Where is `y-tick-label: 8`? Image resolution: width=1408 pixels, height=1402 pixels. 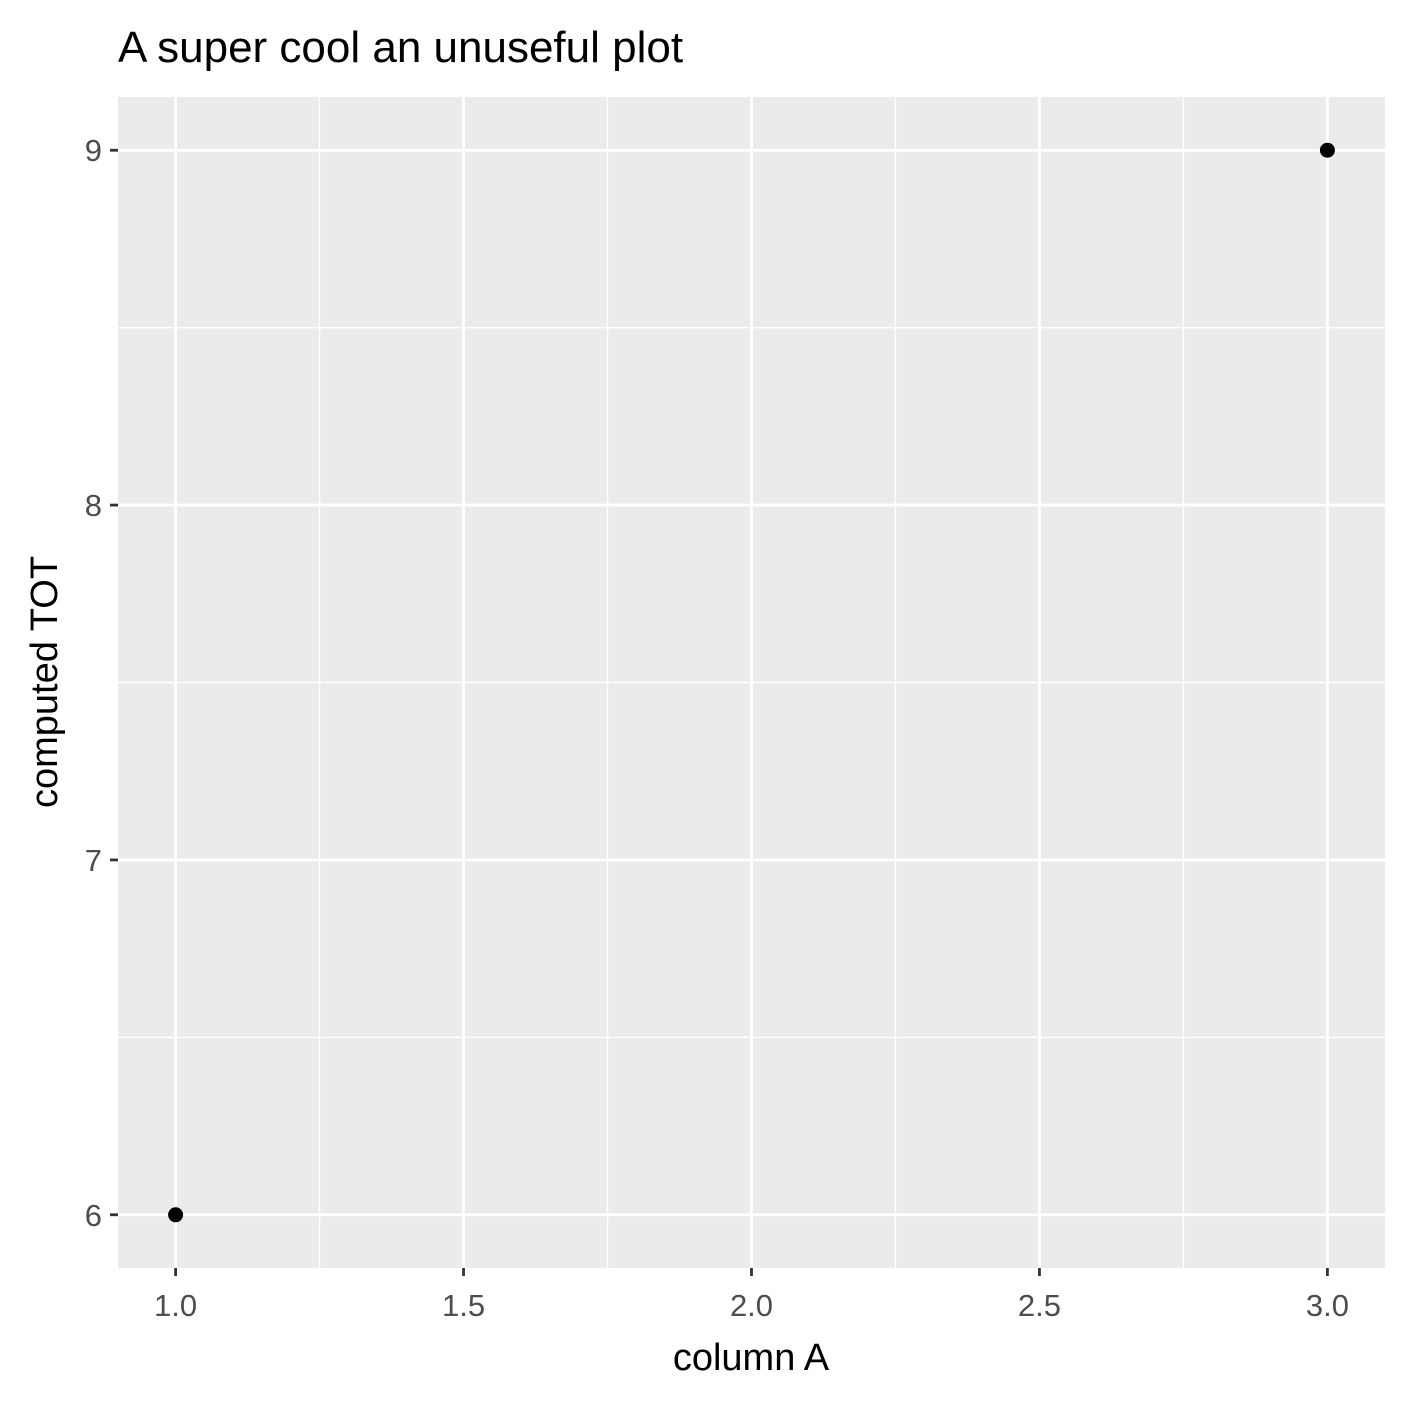 y-tick-label: 8 is located at coordinates (93, 505).